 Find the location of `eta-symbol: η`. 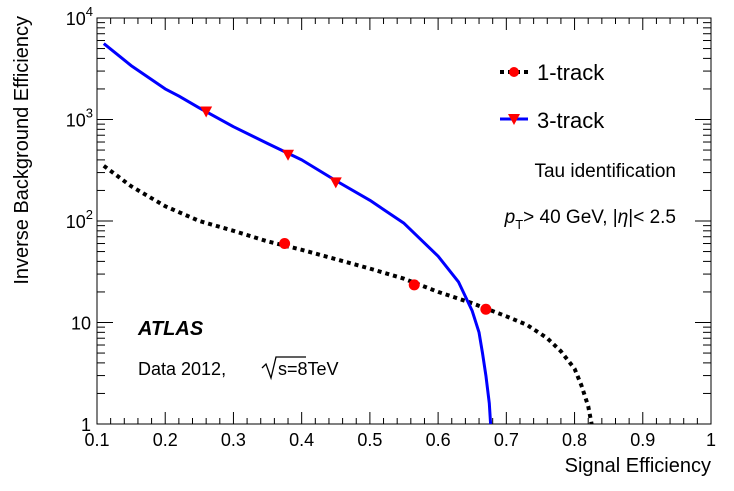

eta-symbol: η is located at coordinates (623, 217).